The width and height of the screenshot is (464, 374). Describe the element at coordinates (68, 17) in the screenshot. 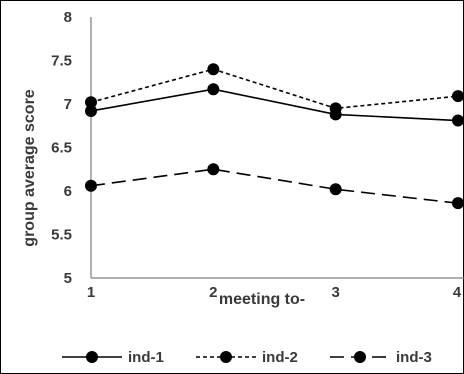

I see `y-tick-label: 8` at that location.